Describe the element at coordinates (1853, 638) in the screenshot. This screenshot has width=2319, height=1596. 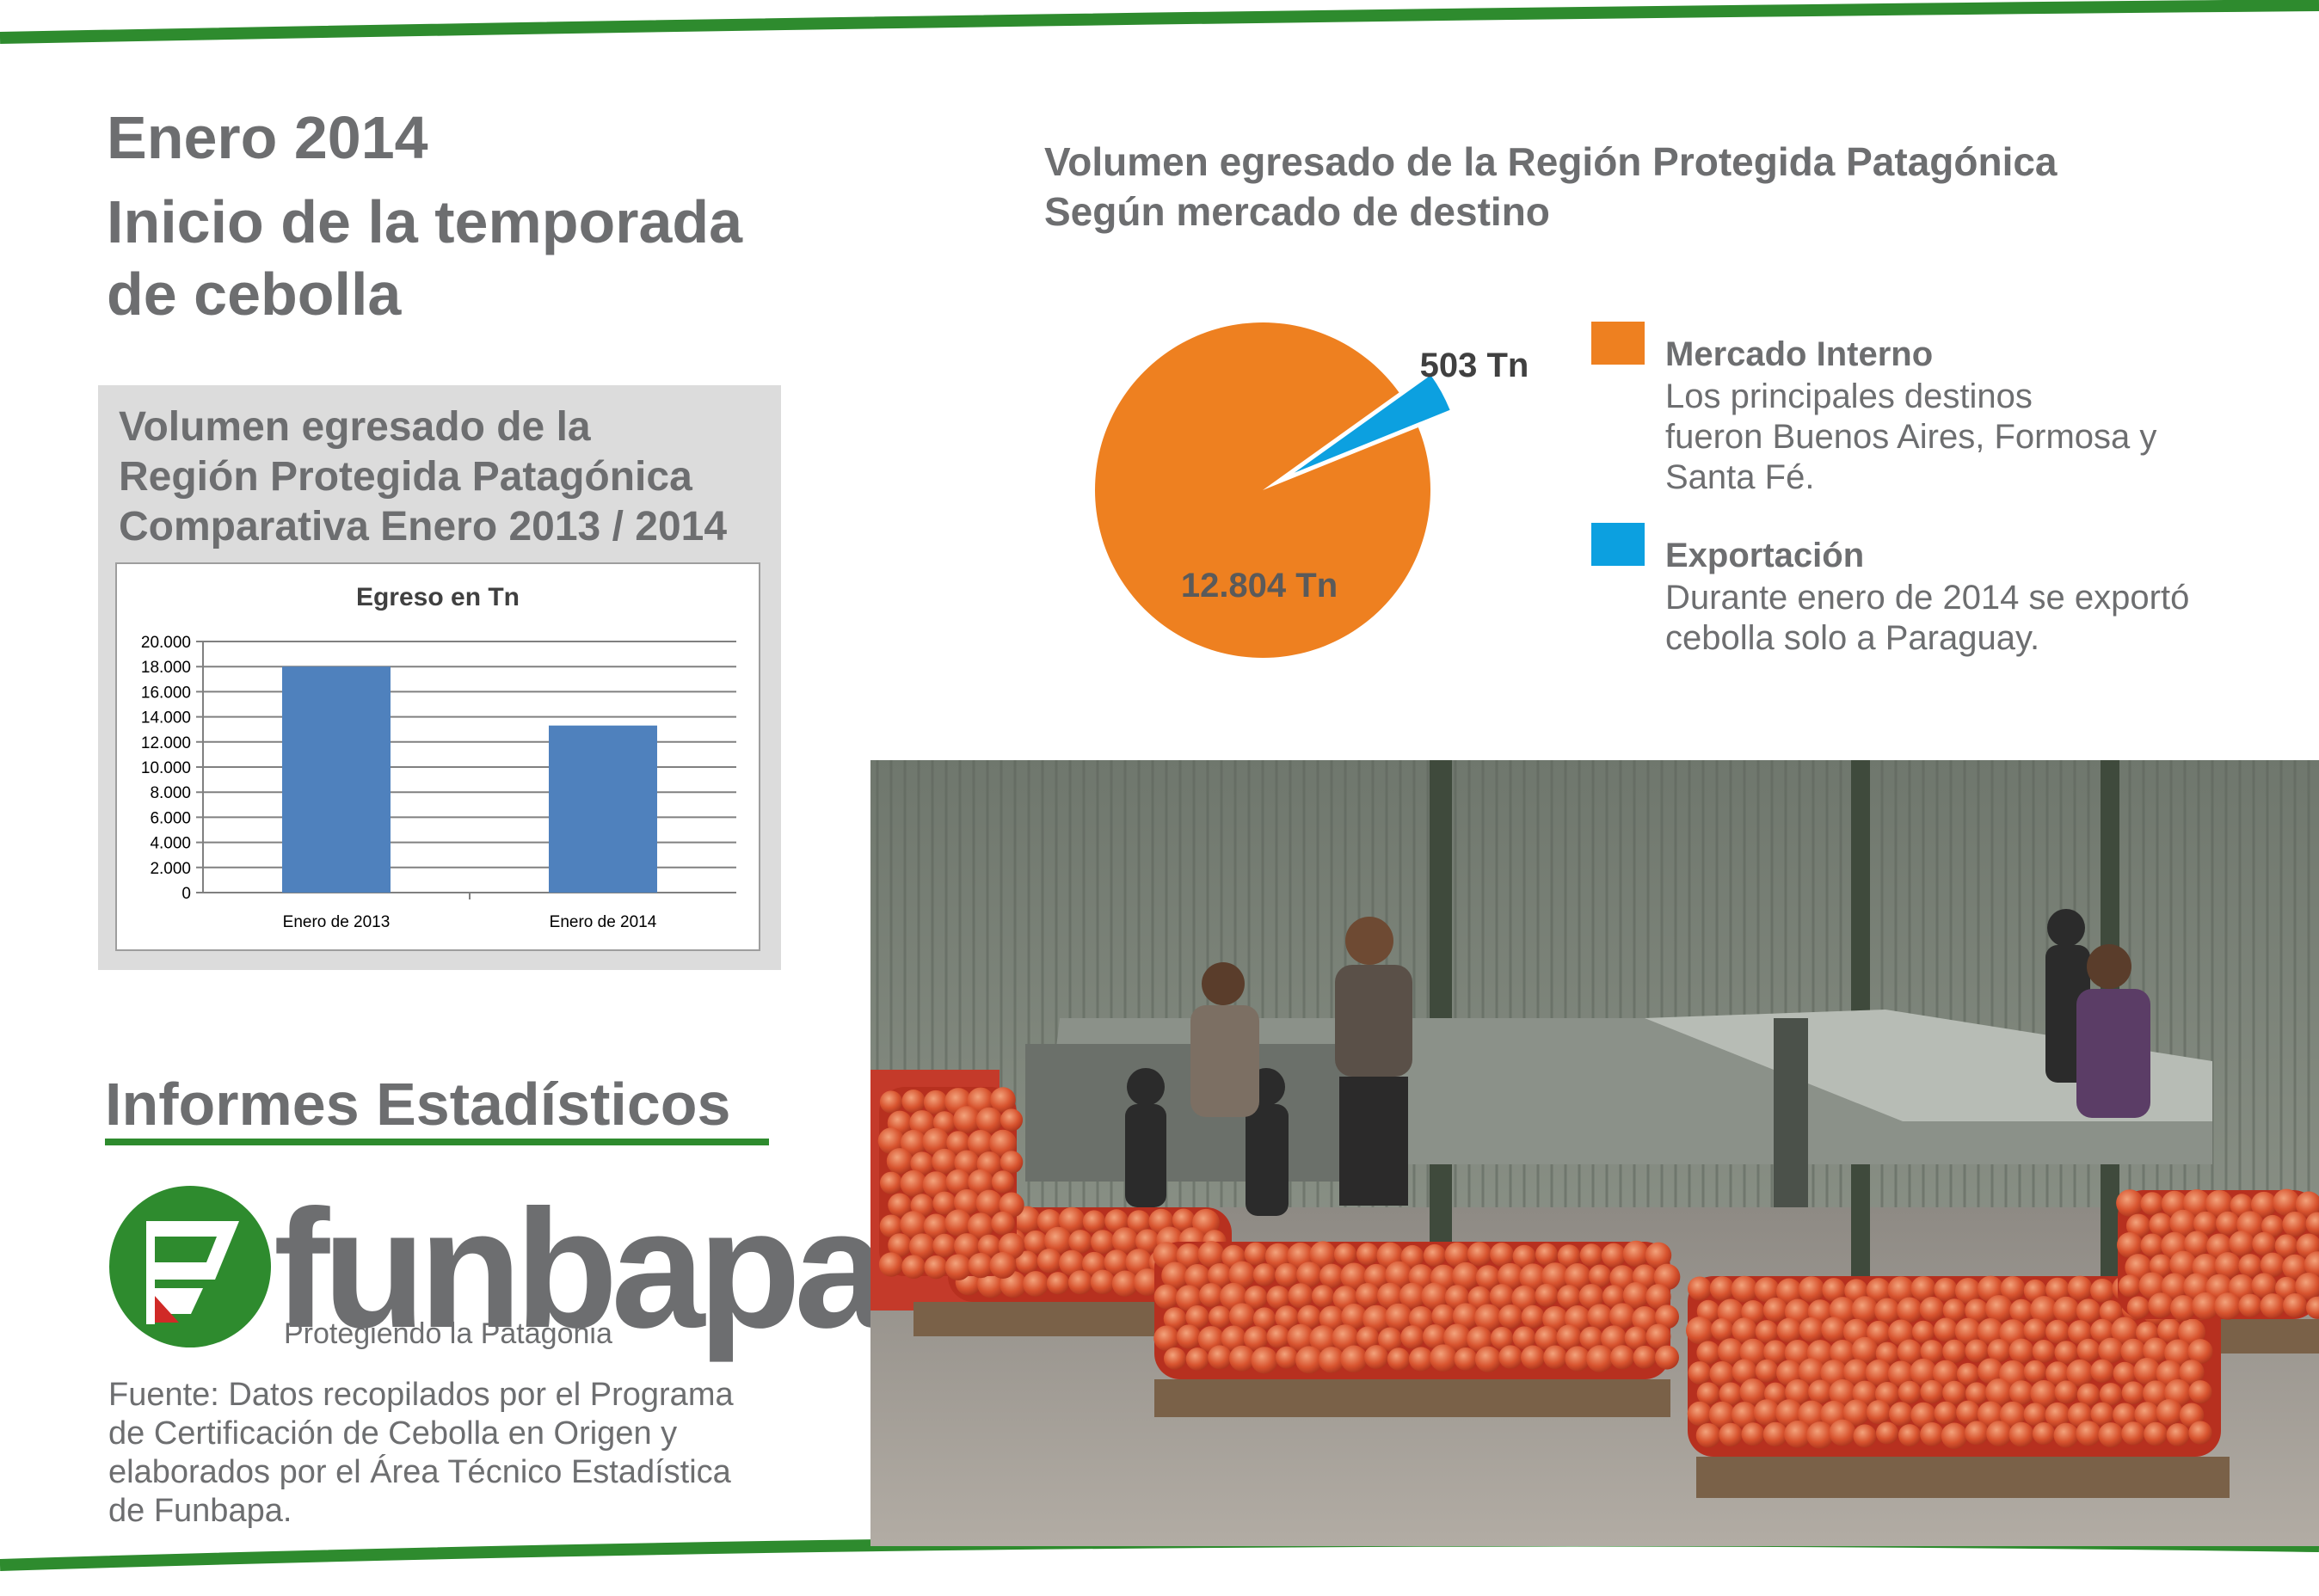
I see `legend-export-line2: cebolla solo a Paraguay.` at that location.